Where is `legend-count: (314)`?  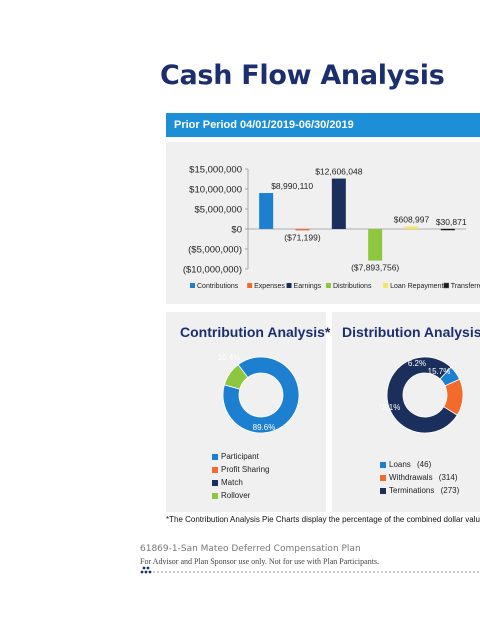 legend-count: (314) is located at coordinates (447, 477).